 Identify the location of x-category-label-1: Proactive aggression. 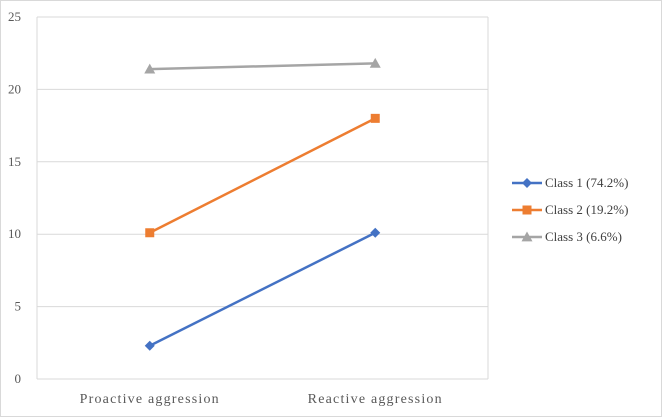
(150, 399).